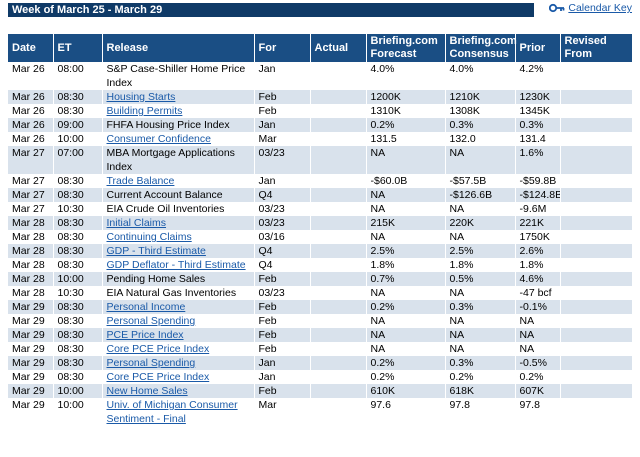 Image resolution: width=640 pixels, height=457 pixels. I want to click on table-row: Mar 29 08:30 Core PCE Price Index Feb NA NA NA, so click(320, 349).